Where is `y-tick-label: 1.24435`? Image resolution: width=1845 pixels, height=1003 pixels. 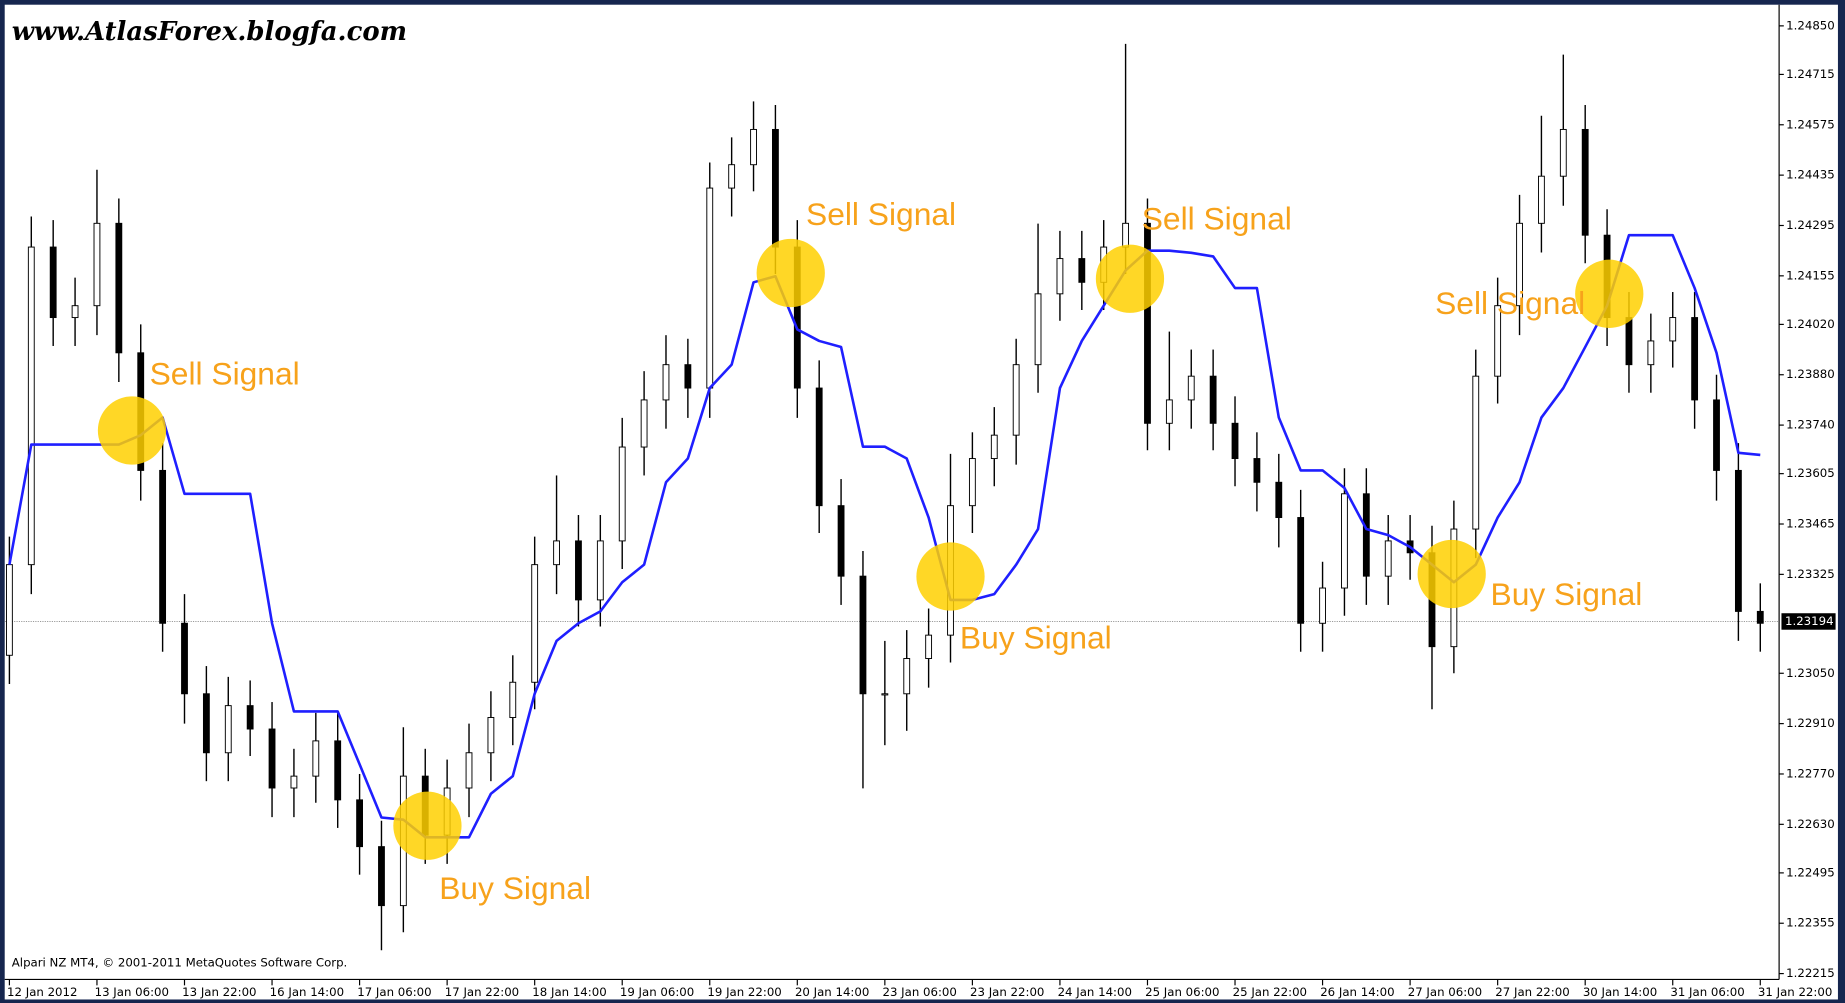
y-tick-label: 1.24435 is located at coordinates (1810, 175).